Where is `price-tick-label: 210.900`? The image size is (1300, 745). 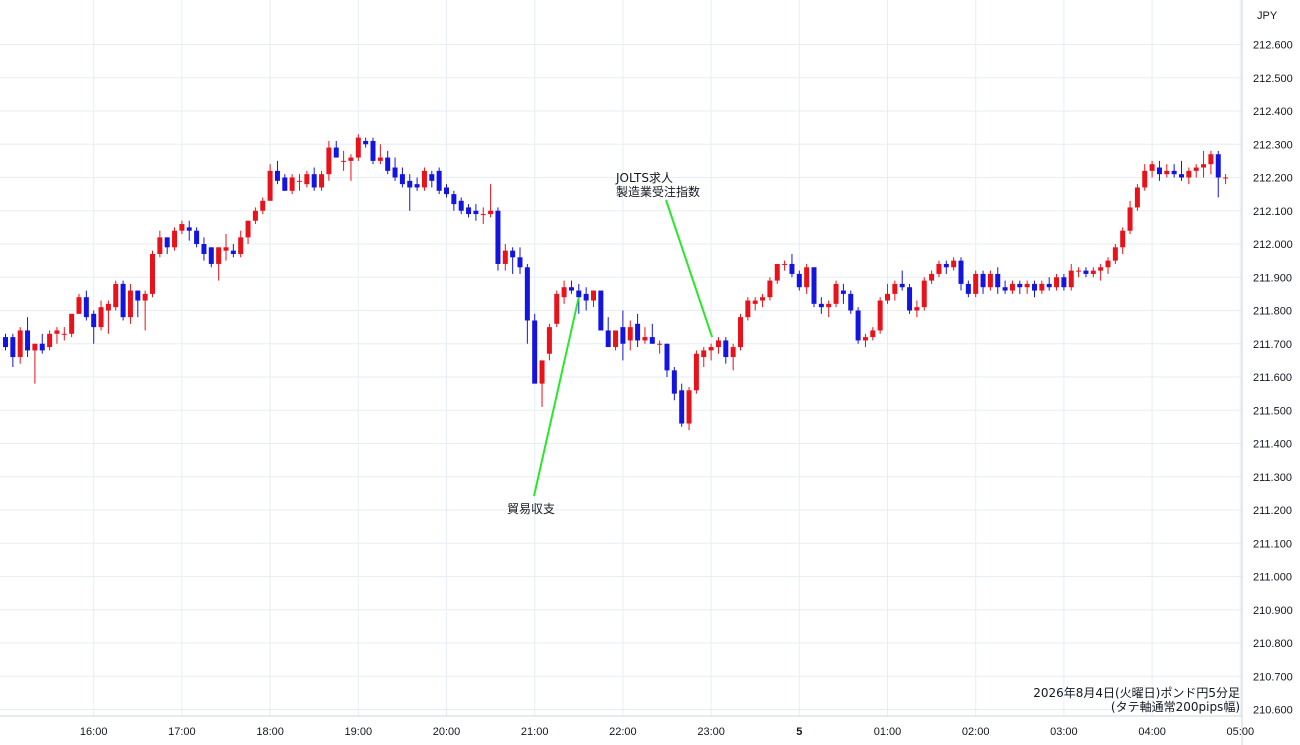
price-tick-label: 210.900 is located at coordinates (1273, 611).